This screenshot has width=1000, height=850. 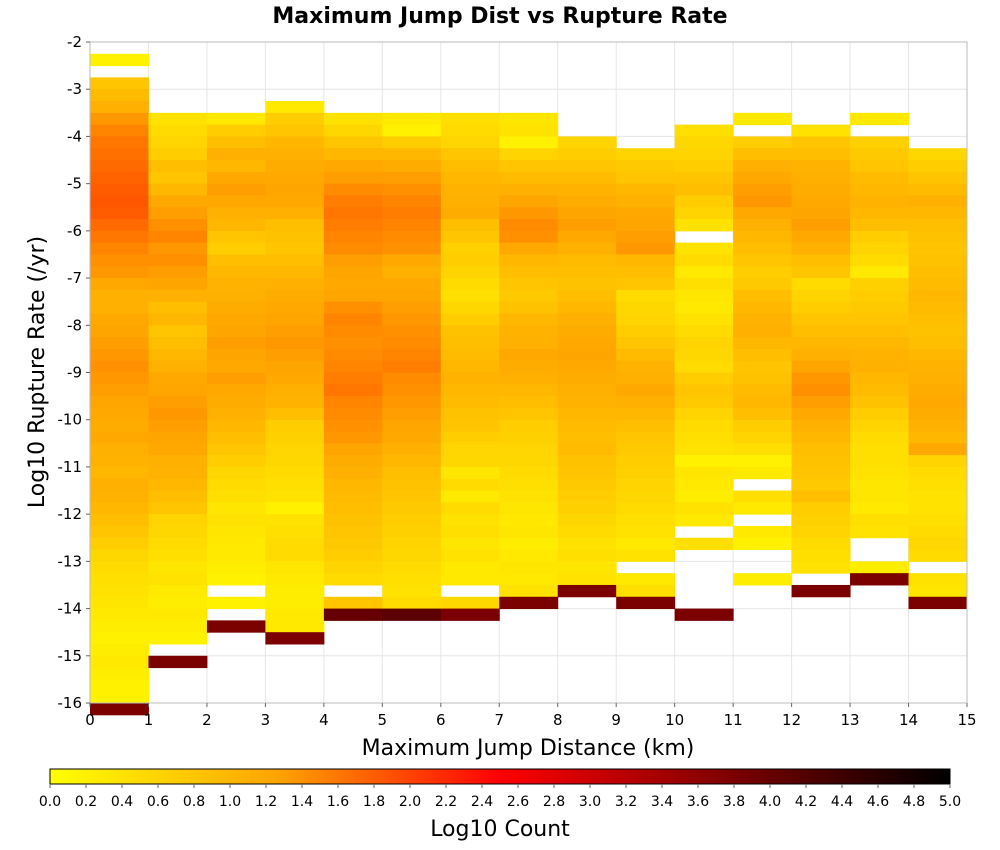 I want to click on colorbar-tick-label: 1.6, so click(x=338, y=802).